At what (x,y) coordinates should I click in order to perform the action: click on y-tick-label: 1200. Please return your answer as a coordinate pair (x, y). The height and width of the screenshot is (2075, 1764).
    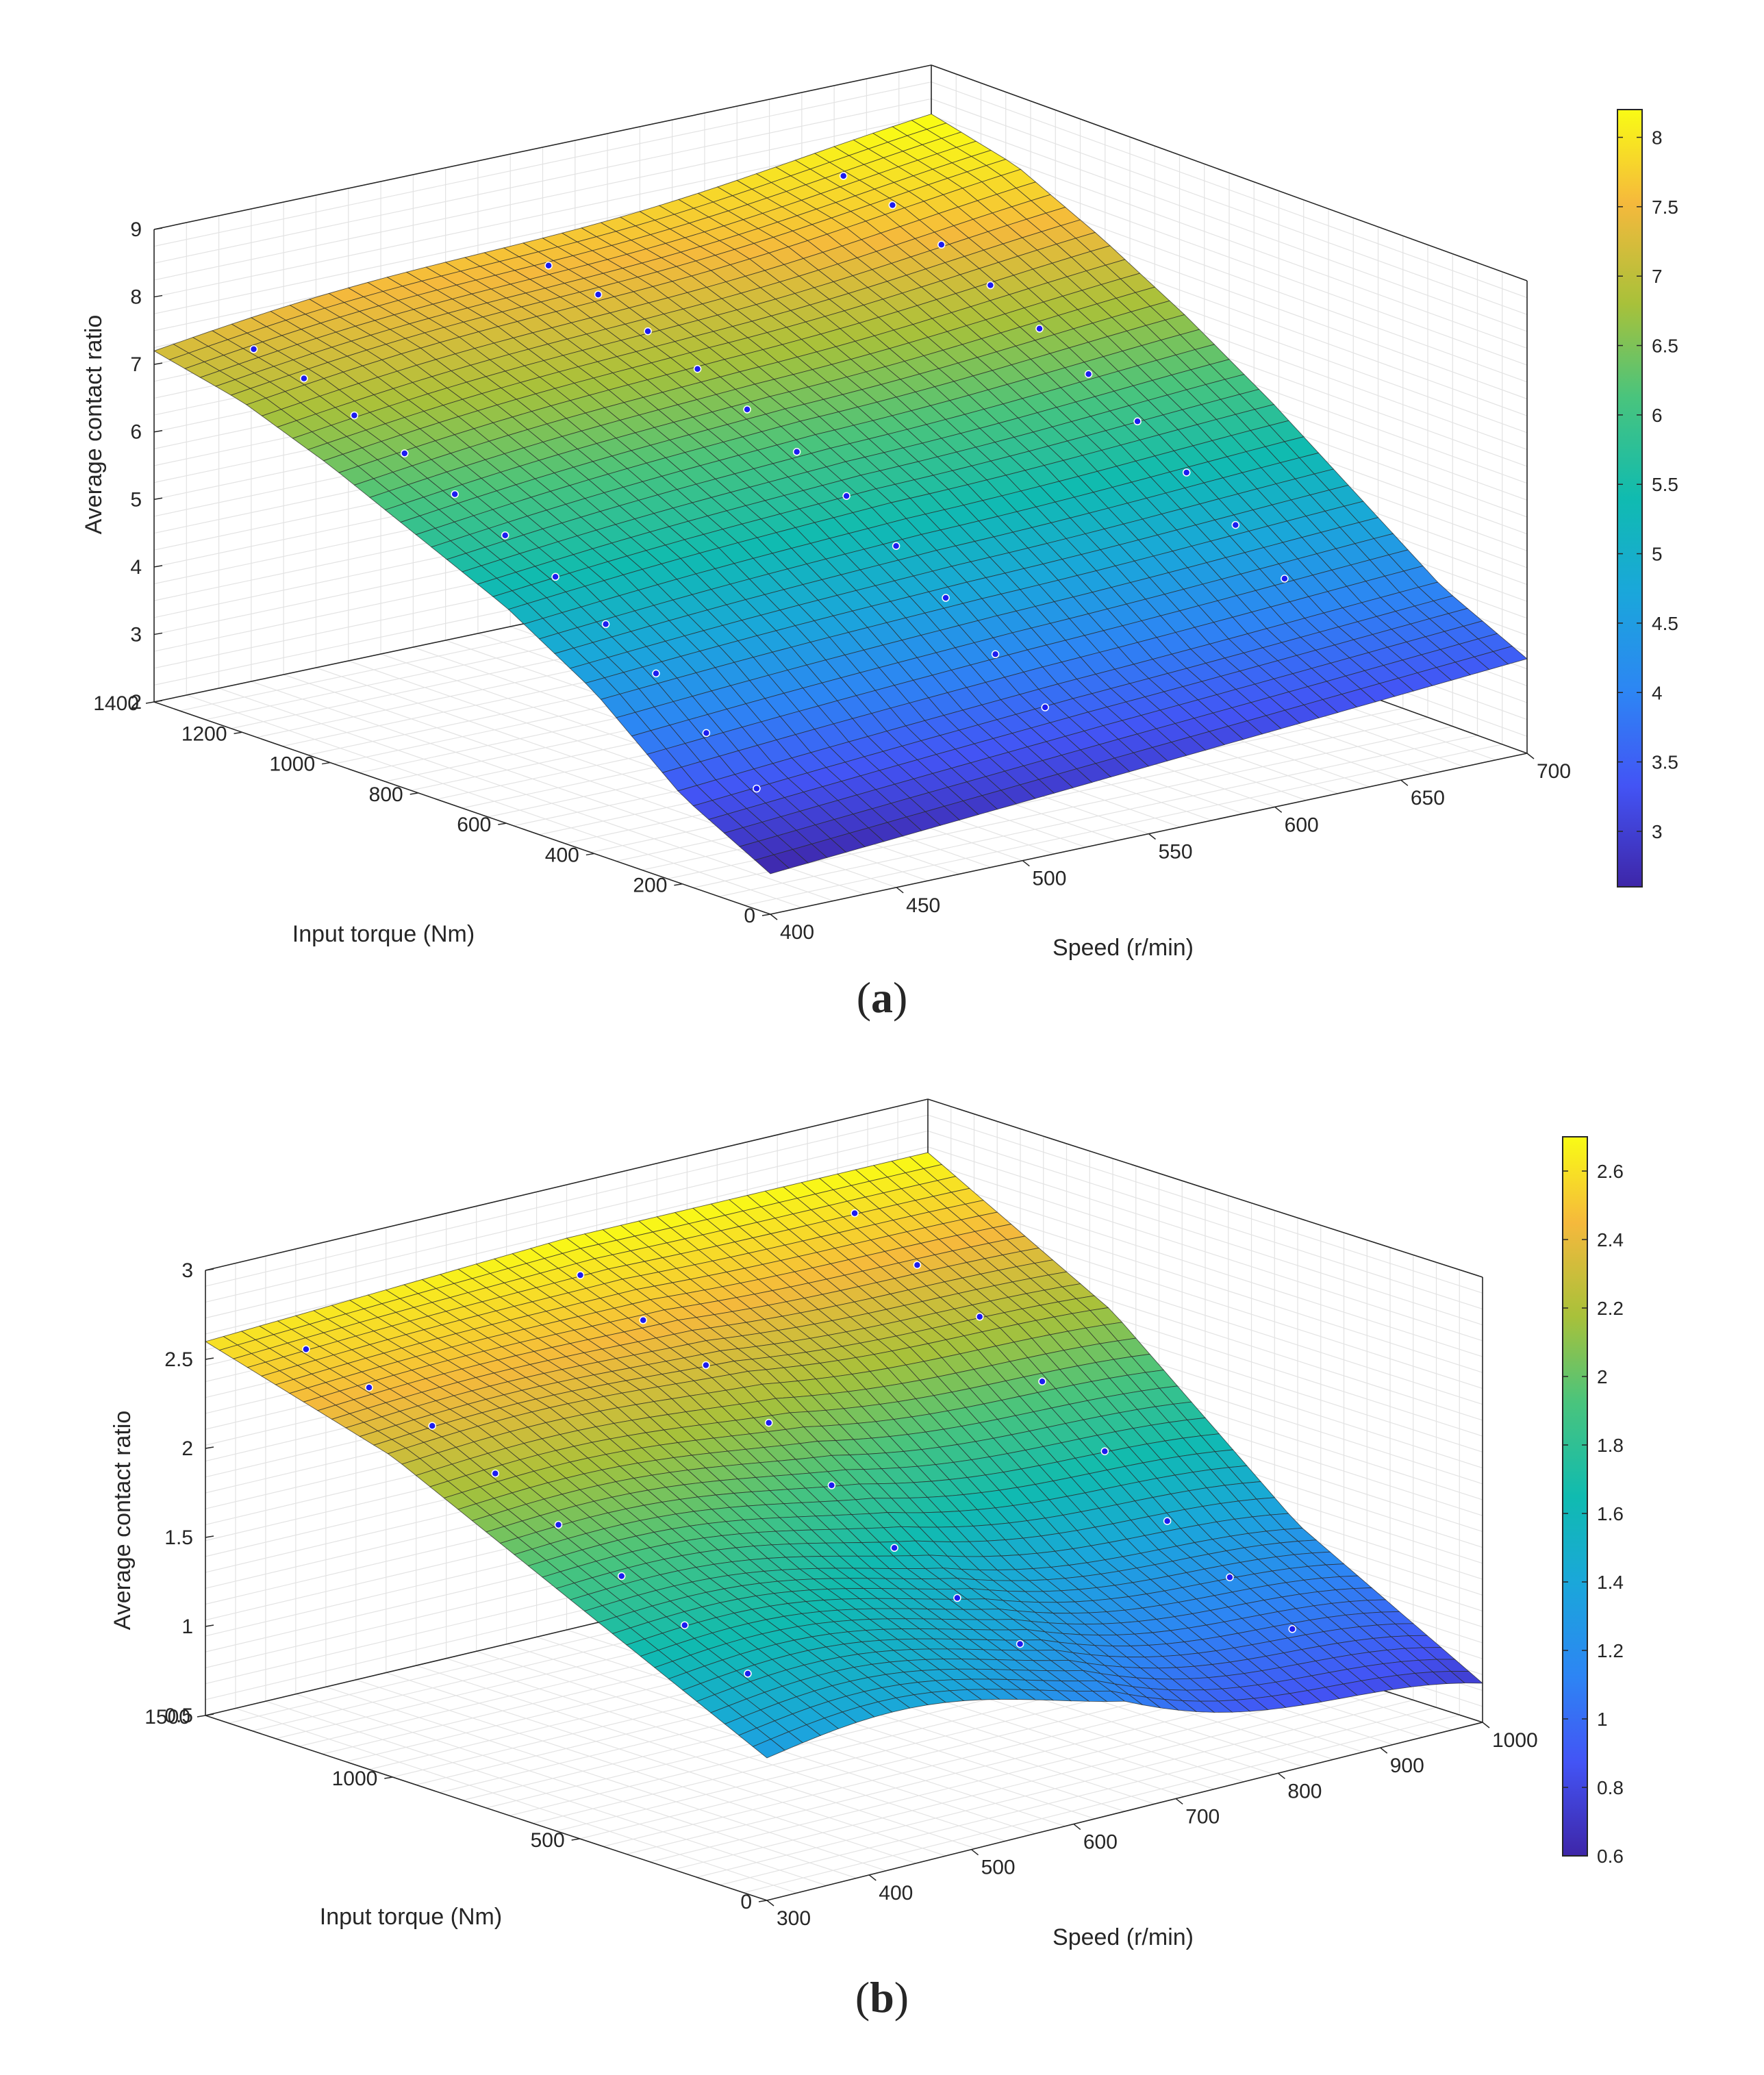
    Looking at the image, I should click on (204, 733).